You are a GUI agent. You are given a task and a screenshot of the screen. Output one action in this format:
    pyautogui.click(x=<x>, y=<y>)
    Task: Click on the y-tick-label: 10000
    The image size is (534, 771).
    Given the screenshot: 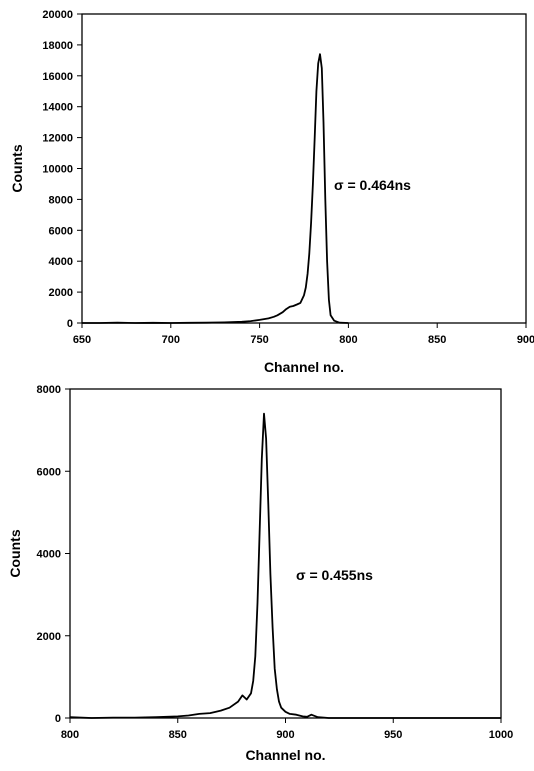 What is the action you would take?
    pyautogui.click(x=57, y=170)
    